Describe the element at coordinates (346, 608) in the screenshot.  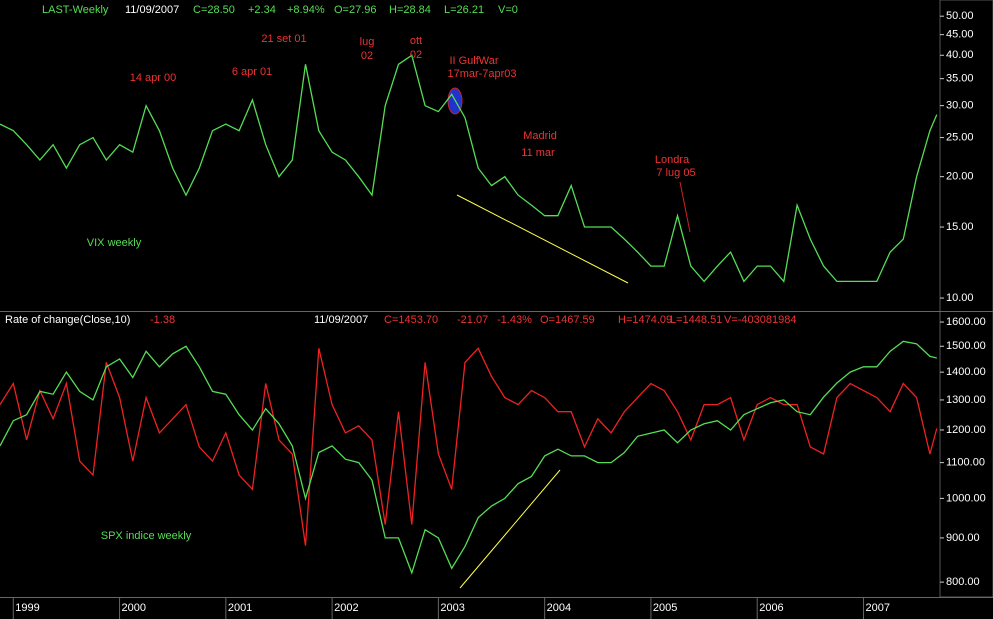
I see `x-tick-label: 2002` at that location.